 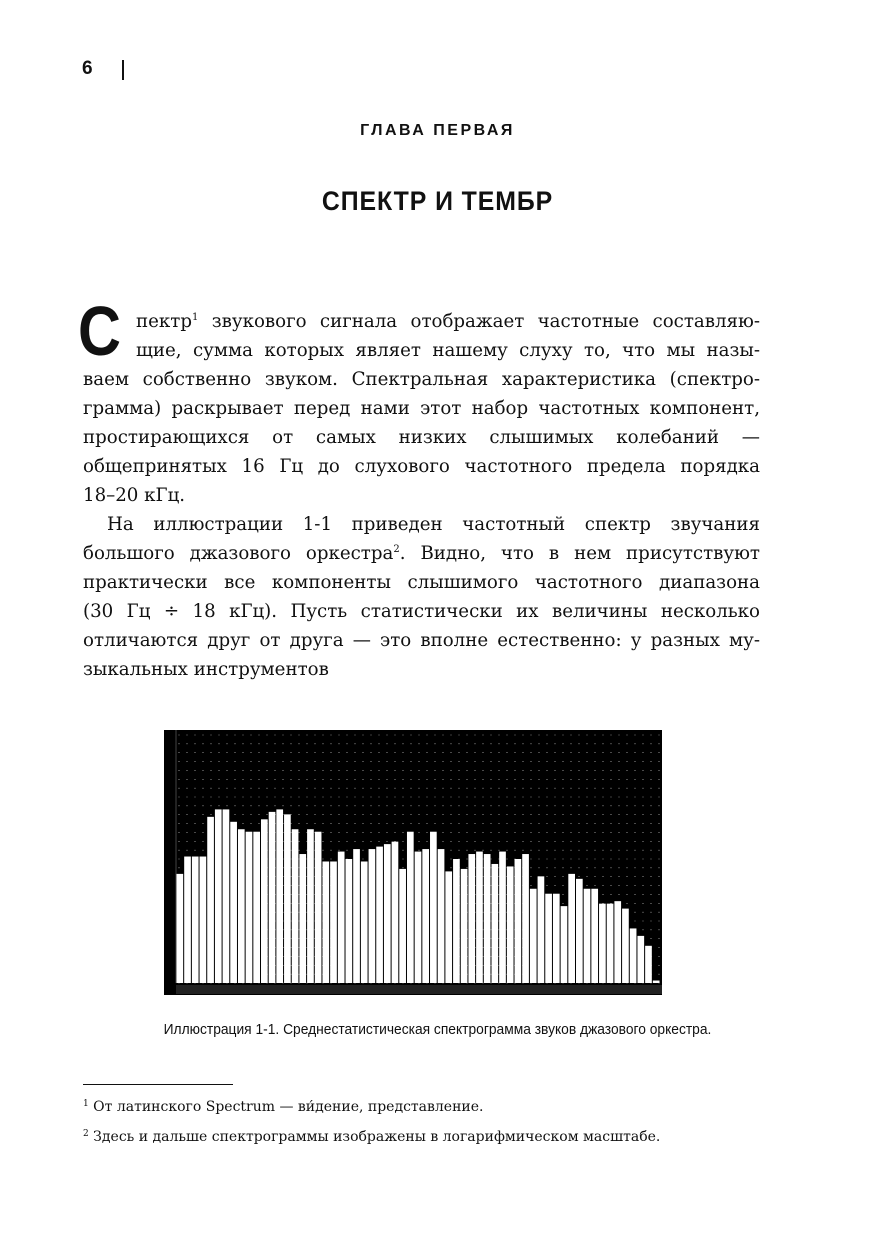 I want to click on text-run: большого джазового оркестра, so click(x=238, y=553).